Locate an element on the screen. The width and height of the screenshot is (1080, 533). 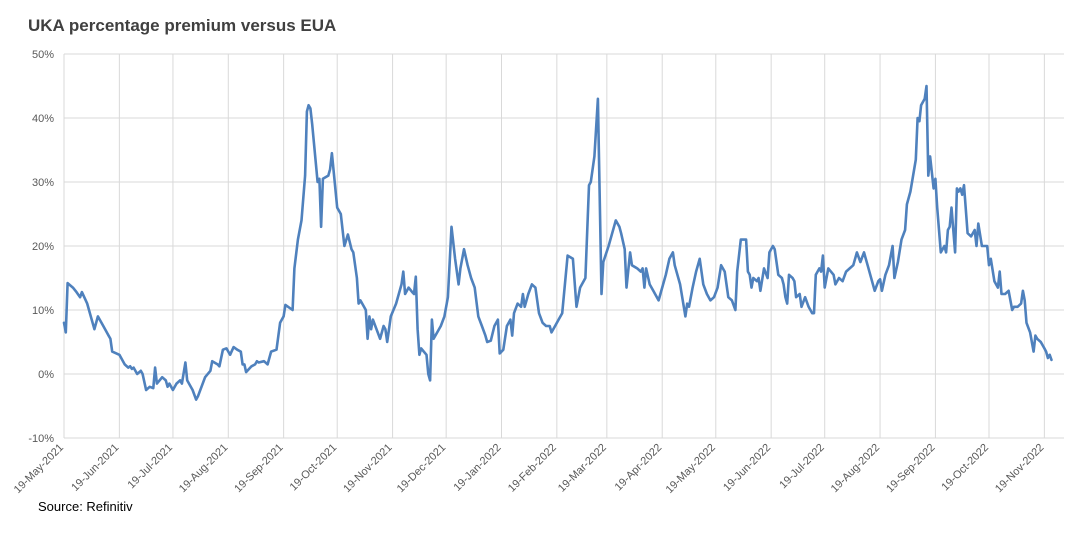
x-tick-label: 19-Jan-2022 is located at coordinates (477, 468).